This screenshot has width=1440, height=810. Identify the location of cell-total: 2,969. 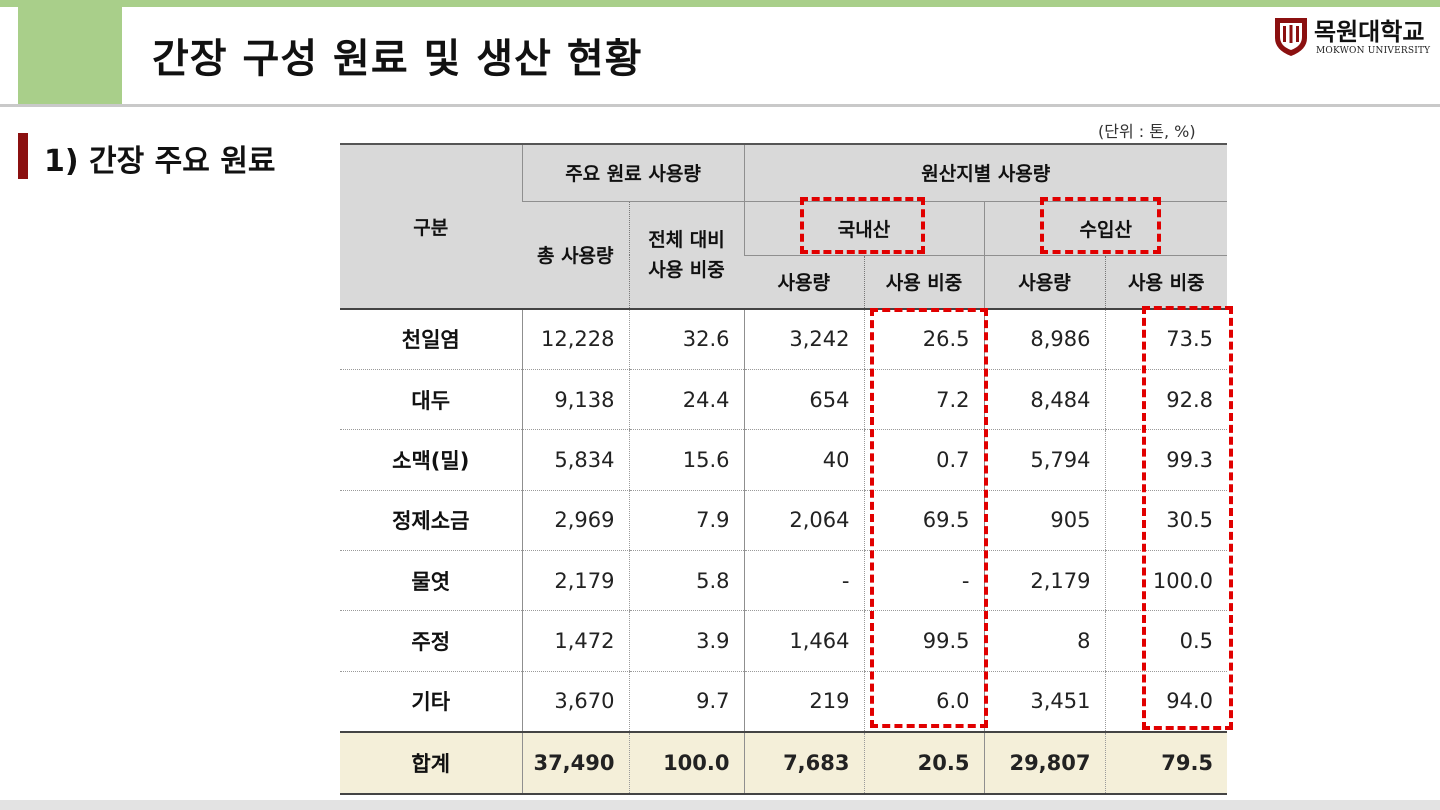
(575, 521).